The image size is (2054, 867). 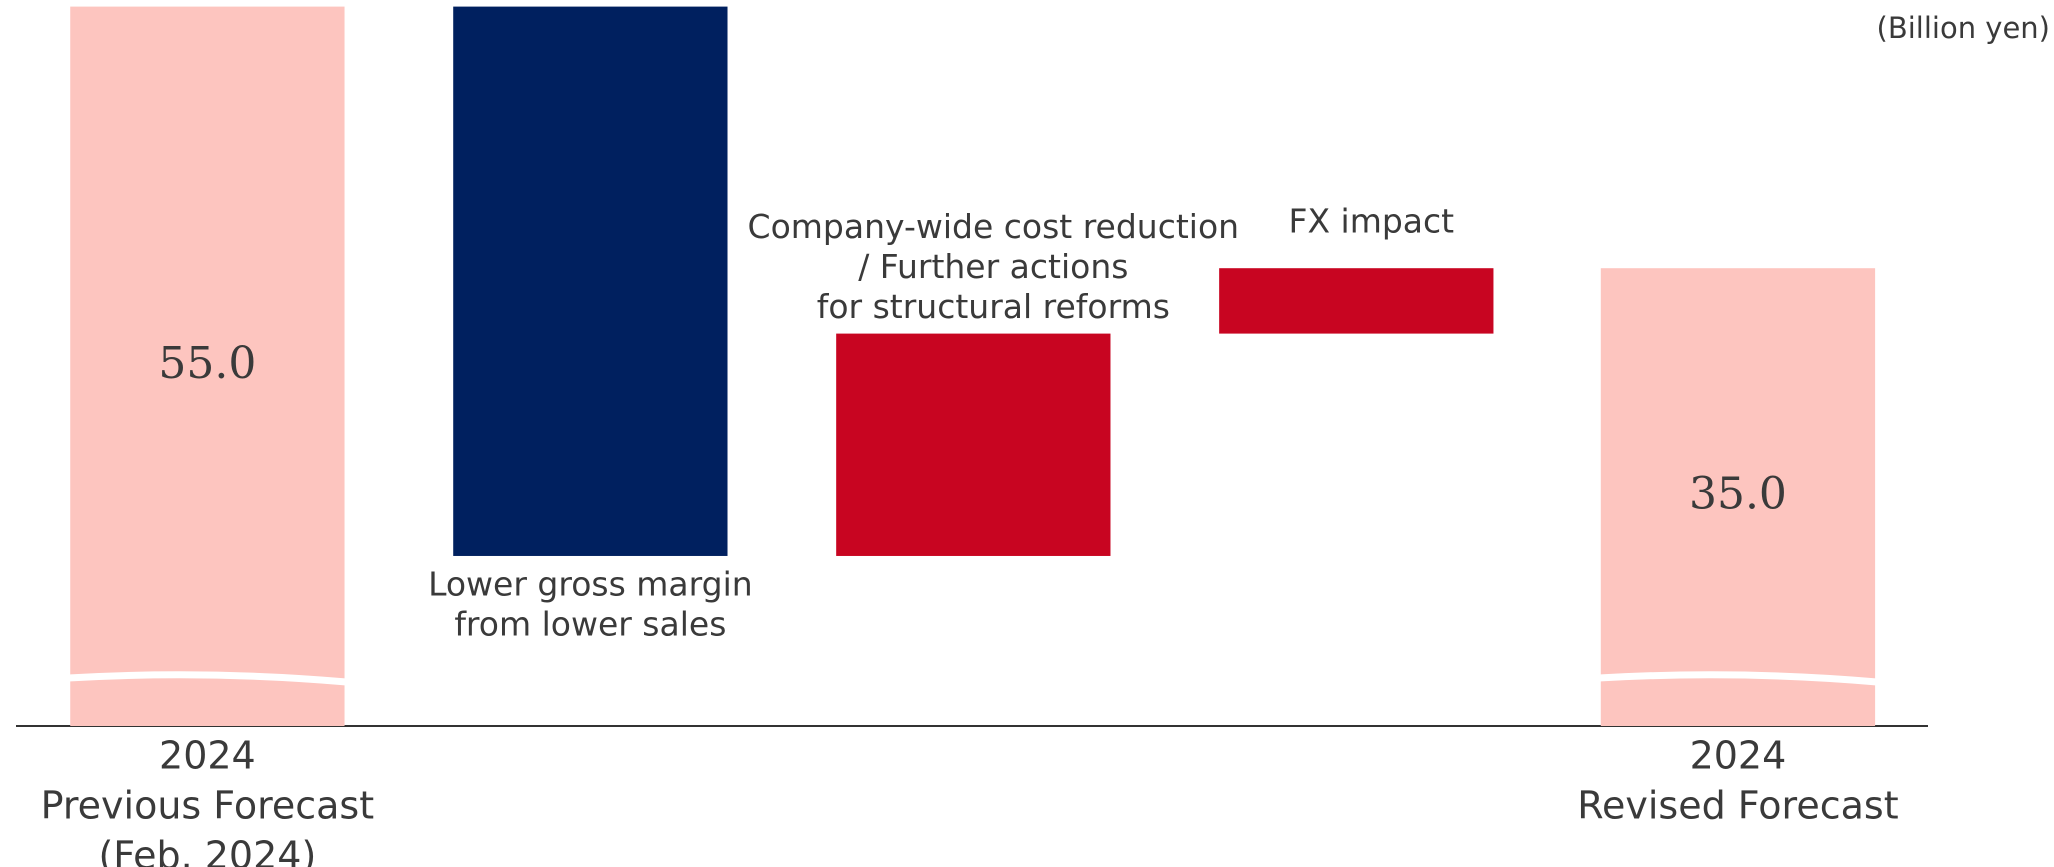 I want to click on category-label: from lower sales, so click(x=590, y=623).